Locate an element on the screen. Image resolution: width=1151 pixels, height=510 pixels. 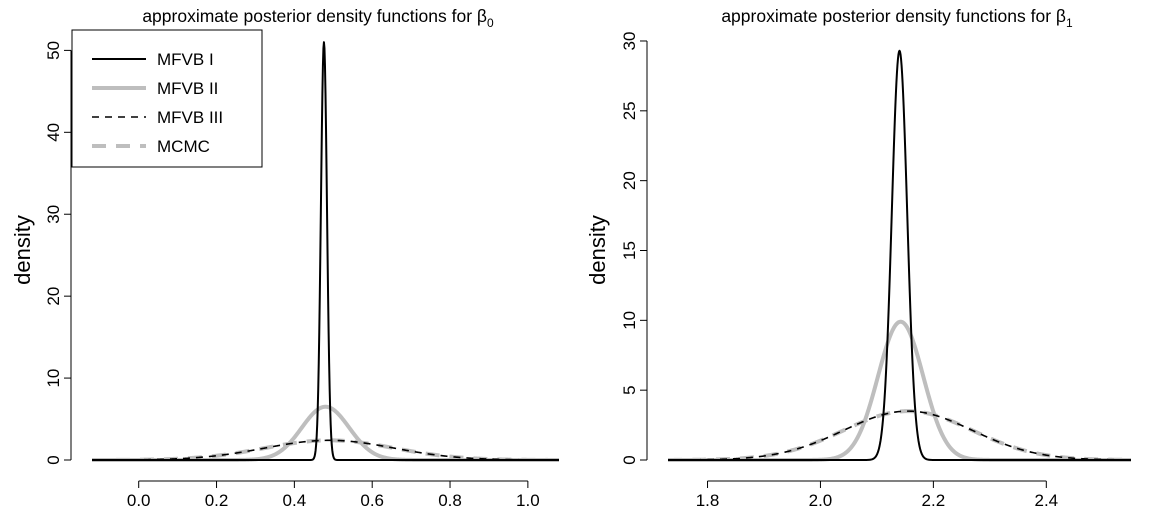
y-axis-label-beta1: density is located at coordinates (597, 250).